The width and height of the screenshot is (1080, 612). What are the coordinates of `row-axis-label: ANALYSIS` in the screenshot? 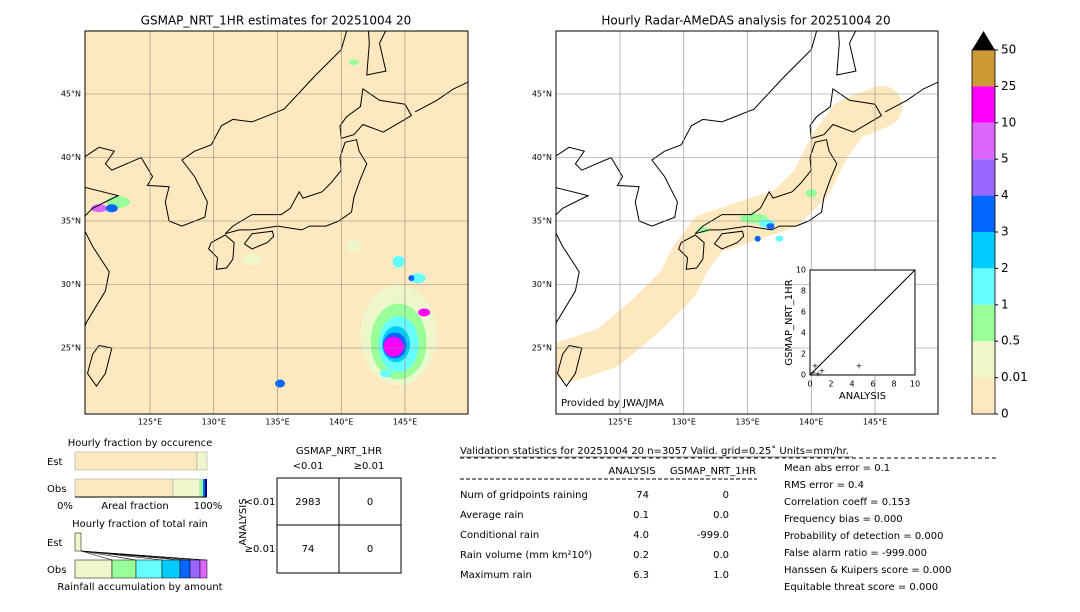 It's located at (243, 521).